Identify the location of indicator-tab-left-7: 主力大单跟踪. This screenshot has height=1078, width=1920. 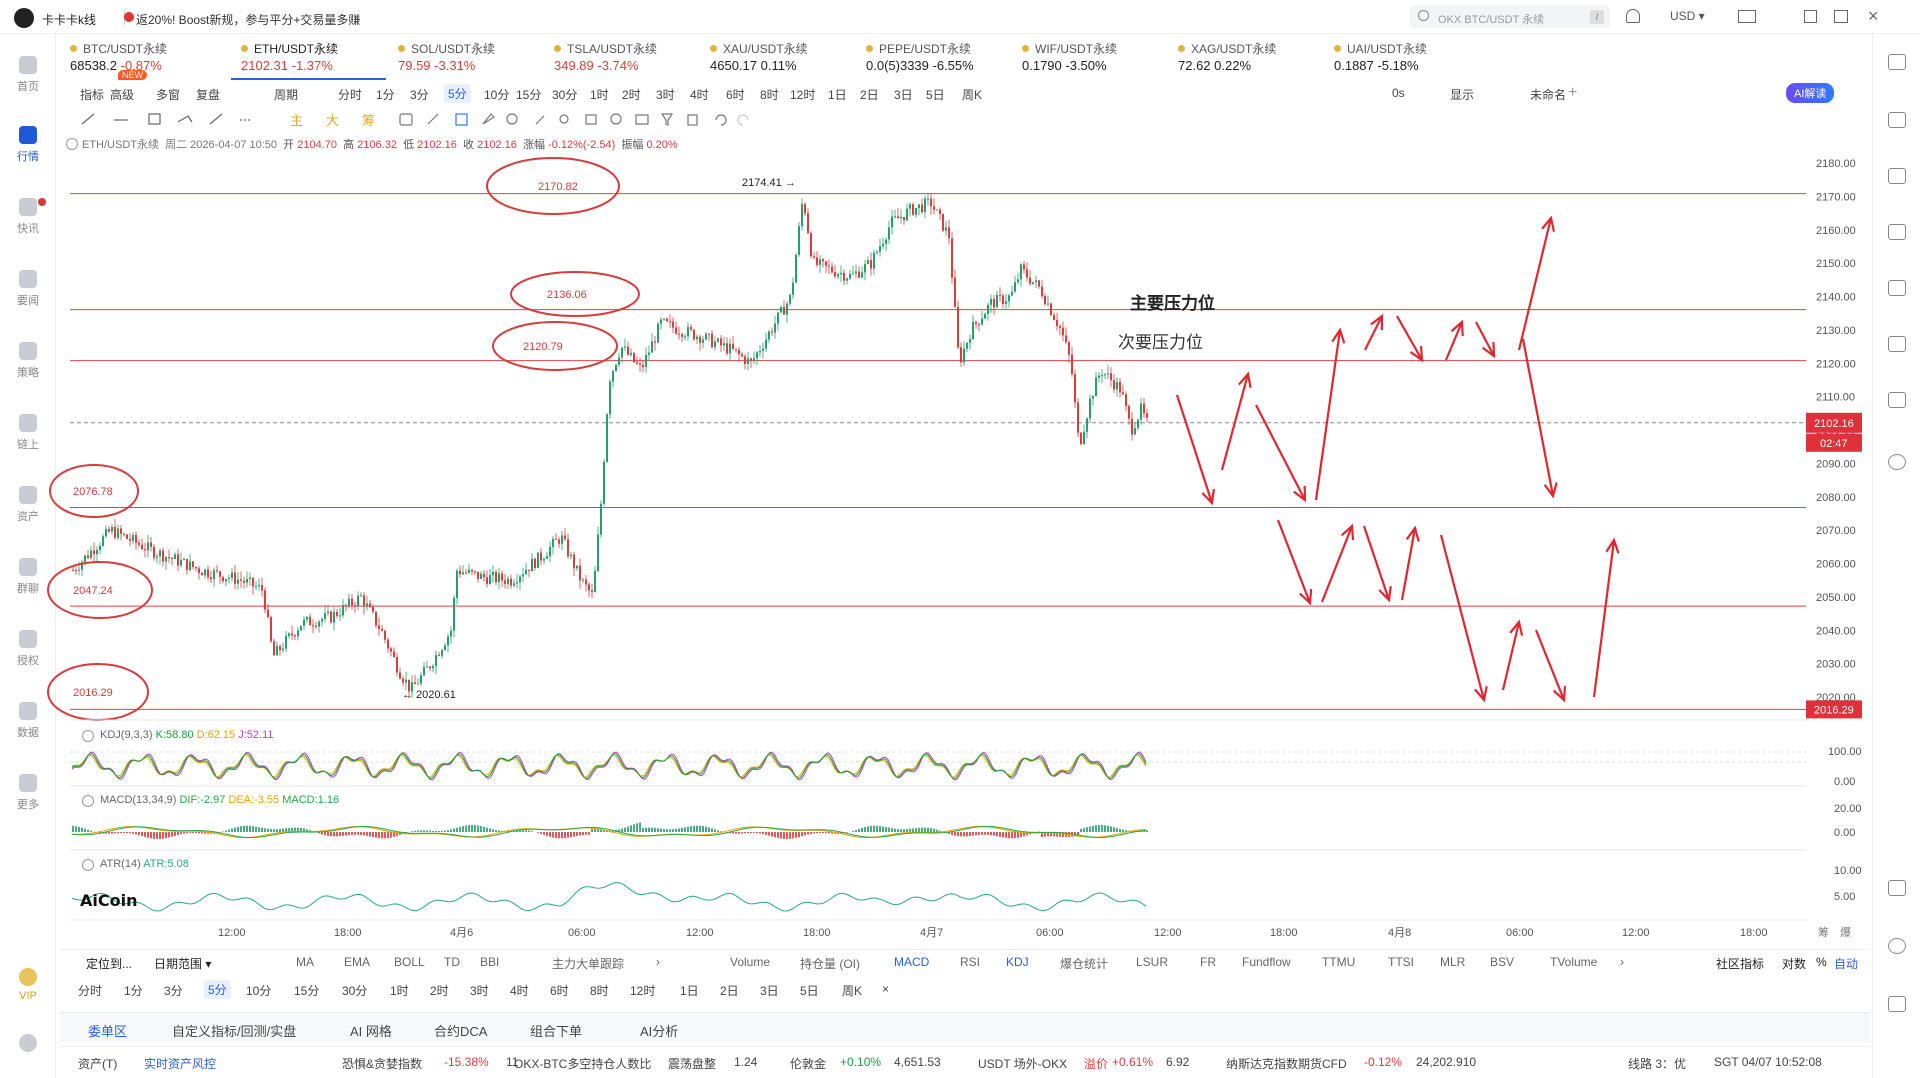
(588, 964).